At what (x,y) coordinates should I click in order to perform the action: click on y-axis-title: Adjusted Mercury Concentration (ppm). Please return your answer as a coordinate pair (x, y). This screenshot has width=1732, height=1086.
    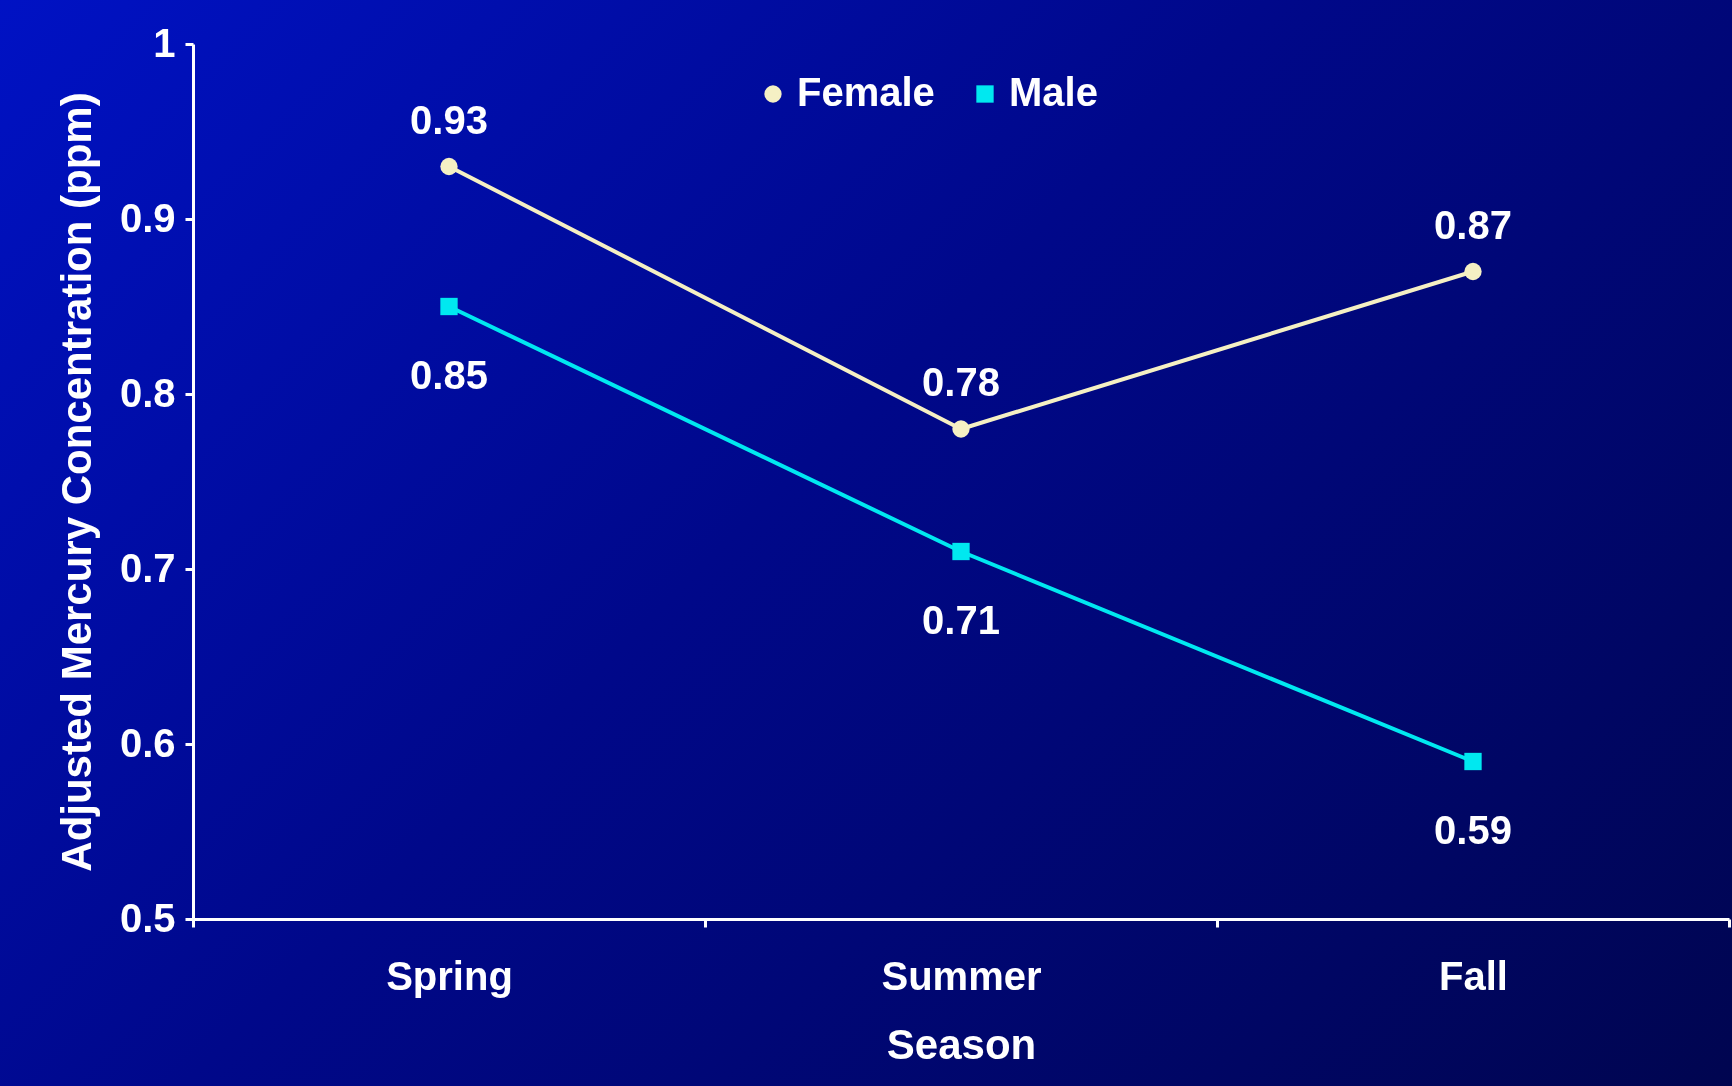
    Looking at the image, I should click on (76, 482).